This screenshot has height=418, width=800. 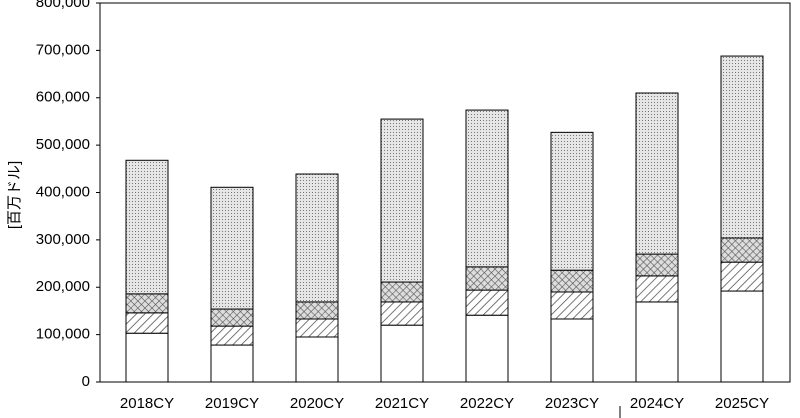 What do you see at coordinates (14, 195) in the screenshot?
I see `y-axis-label: [百万ドル]` at bounding box center [14, 195].